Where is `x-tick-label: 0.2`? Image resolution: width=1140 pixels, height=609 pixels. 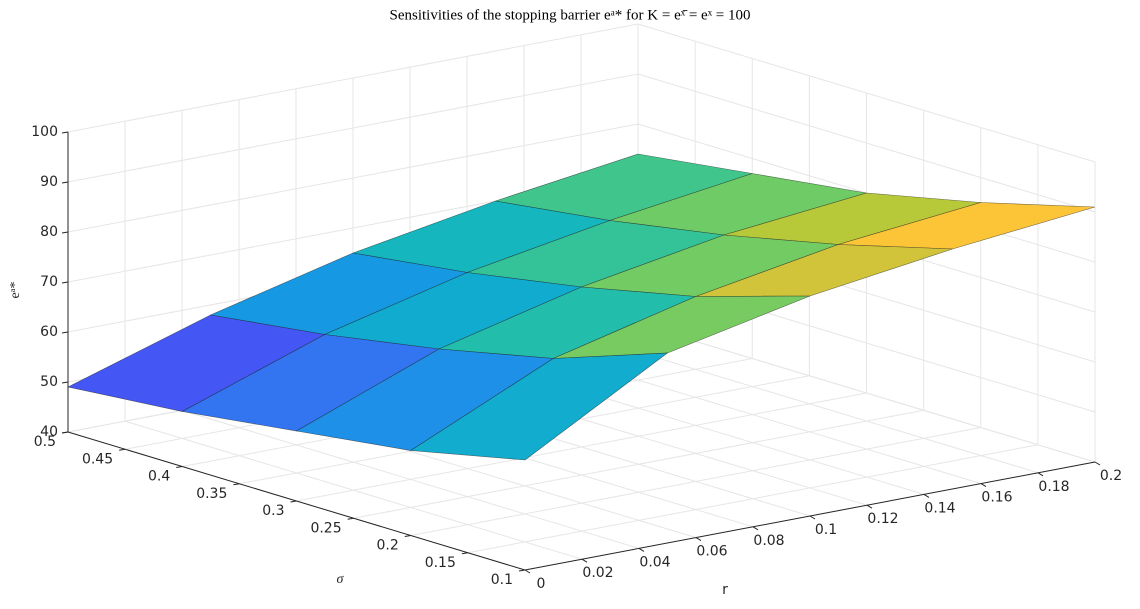 x-tick-label: 0.2 is located at coordinates (1111, 476).